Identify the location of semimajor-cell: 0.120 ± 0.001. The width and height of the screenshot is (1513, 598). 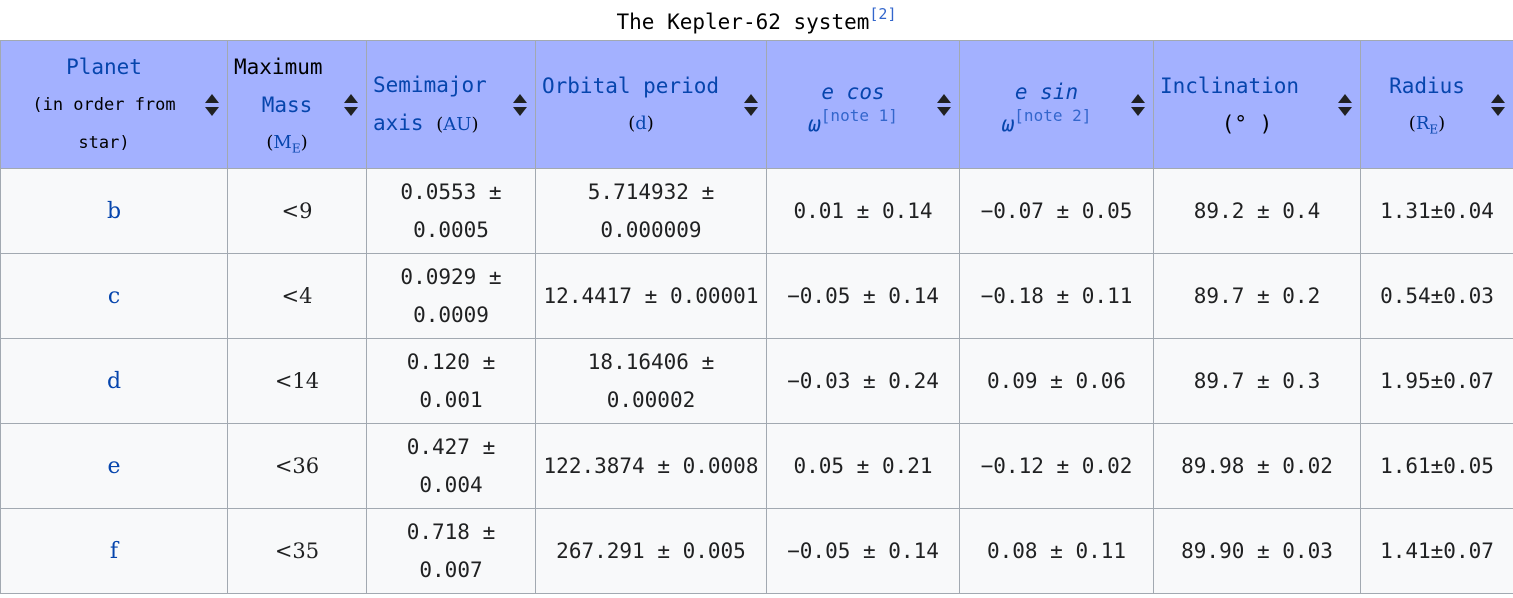
(451, 381).